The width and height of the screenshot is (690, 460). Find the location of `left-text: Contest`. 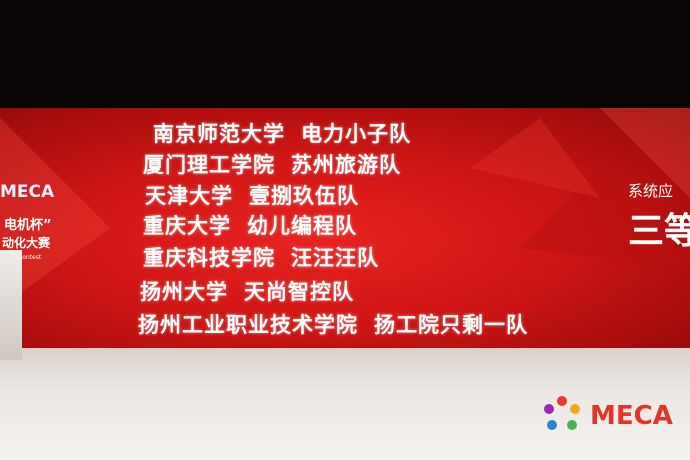

left-text: Contest is located at coordinates (30, 257).